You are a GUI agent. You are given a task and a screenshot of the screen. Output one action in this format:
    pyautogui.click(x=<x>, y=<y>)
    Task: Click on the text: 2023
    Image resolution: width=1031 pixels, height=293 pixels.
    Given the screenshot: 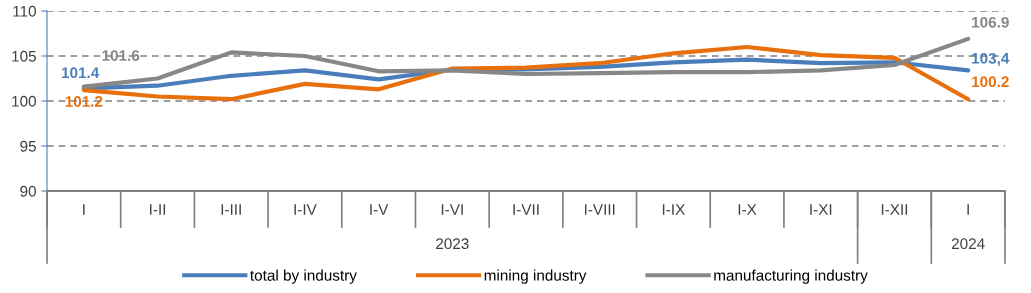 What is the action you would take?
    pyautogui.click(x=452, y=244)
    